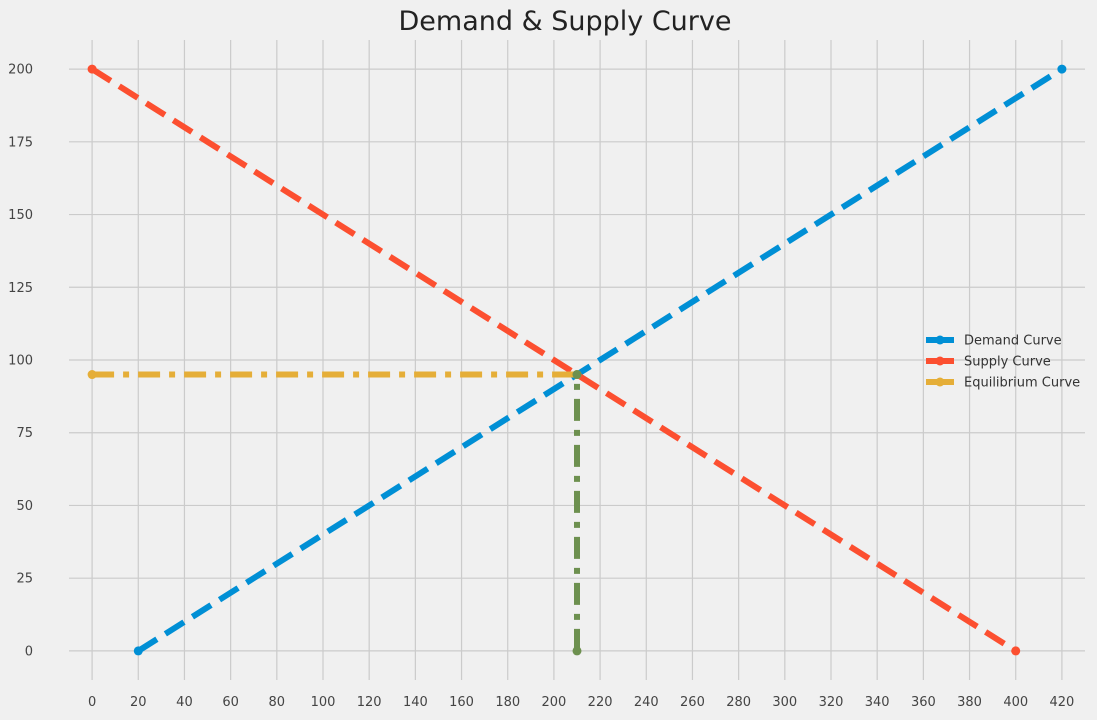 Image resolution: width=1097 pixels, height=720 pixels. I want to click on legend-item: Demand Curve, so click(994, 341).